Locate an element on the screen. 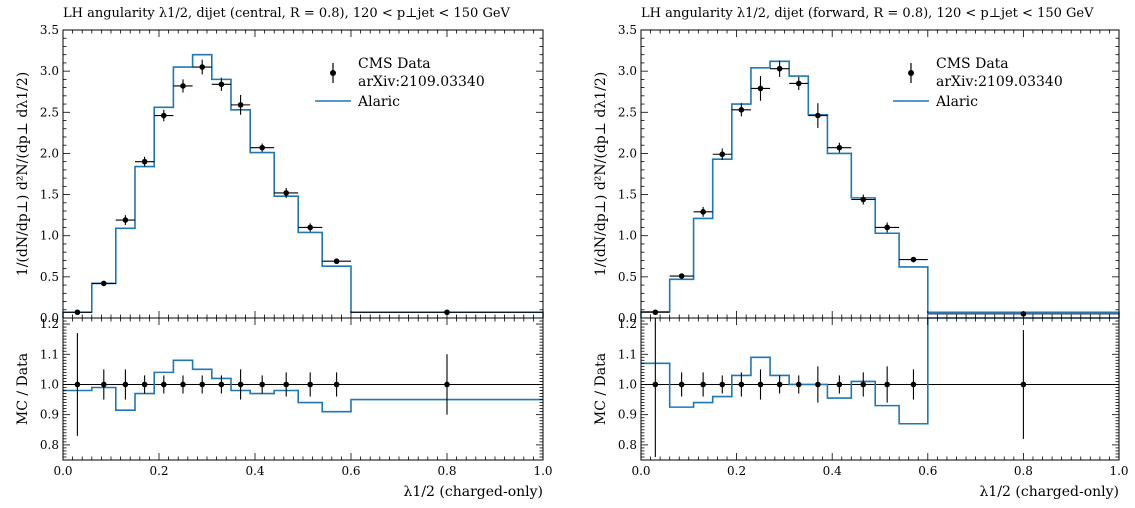  ratio-plot-frame is located at coordinates (303, 389).